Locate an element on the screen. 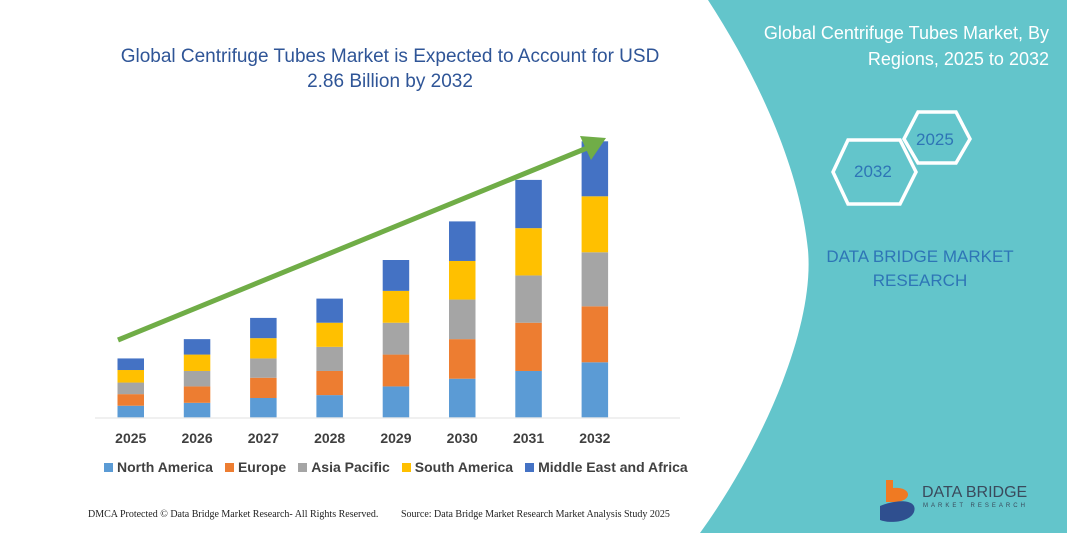 This screenshot has width=1067, height=533. bar-2031-south-america is located at coordinates (528, 252).